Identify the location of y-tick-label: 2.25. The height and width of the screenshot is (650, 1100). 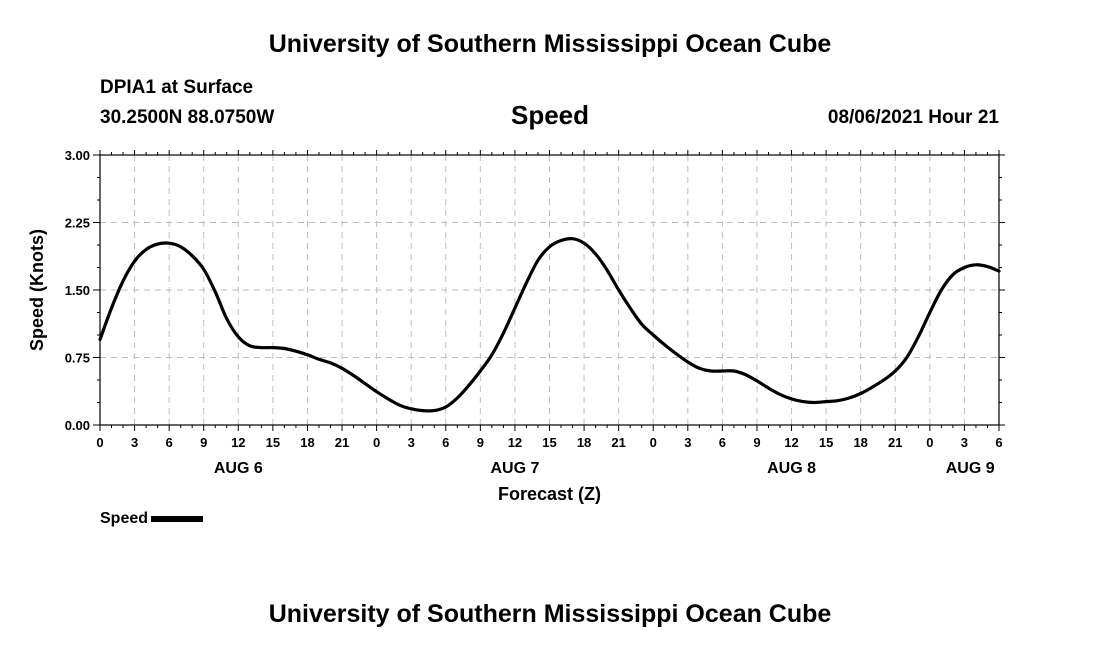
(77, 223).